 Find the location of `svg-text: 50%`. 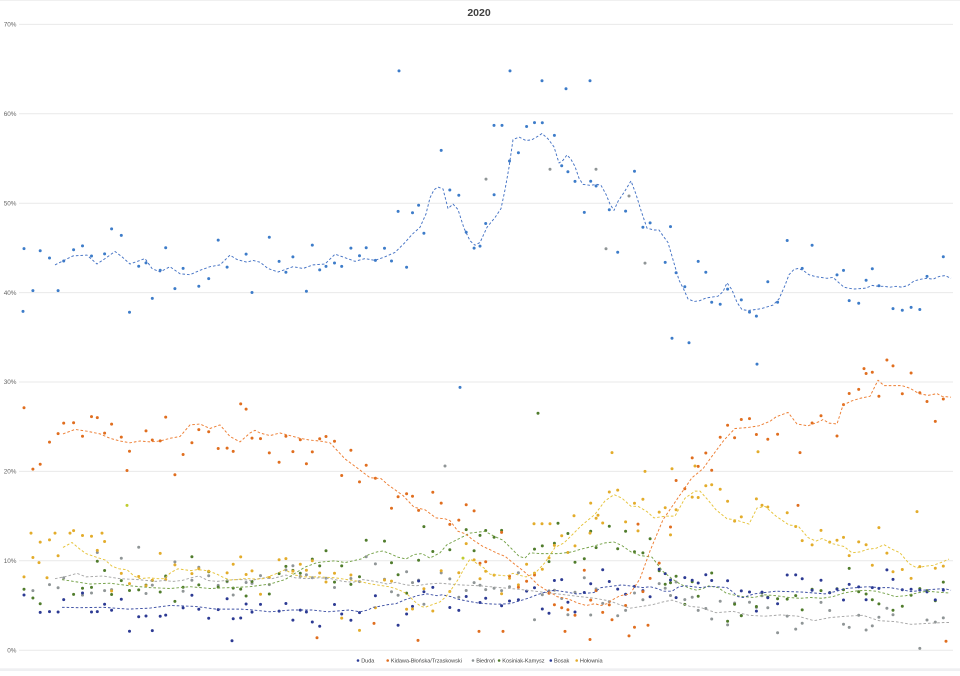

svg-text: 50% is located at coordinates (10, 203).